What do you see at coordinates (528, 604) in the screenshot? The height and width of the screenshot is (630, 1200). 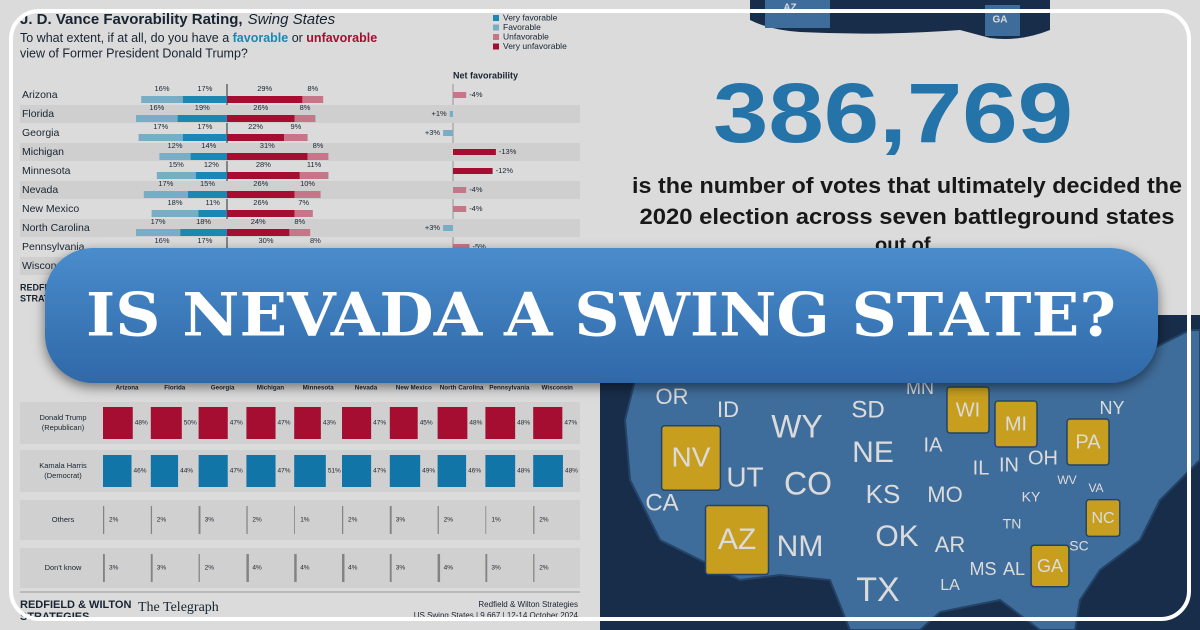 I see `footer-right: Redfield & Wilton Strategies` at bounding box center [528, 604].